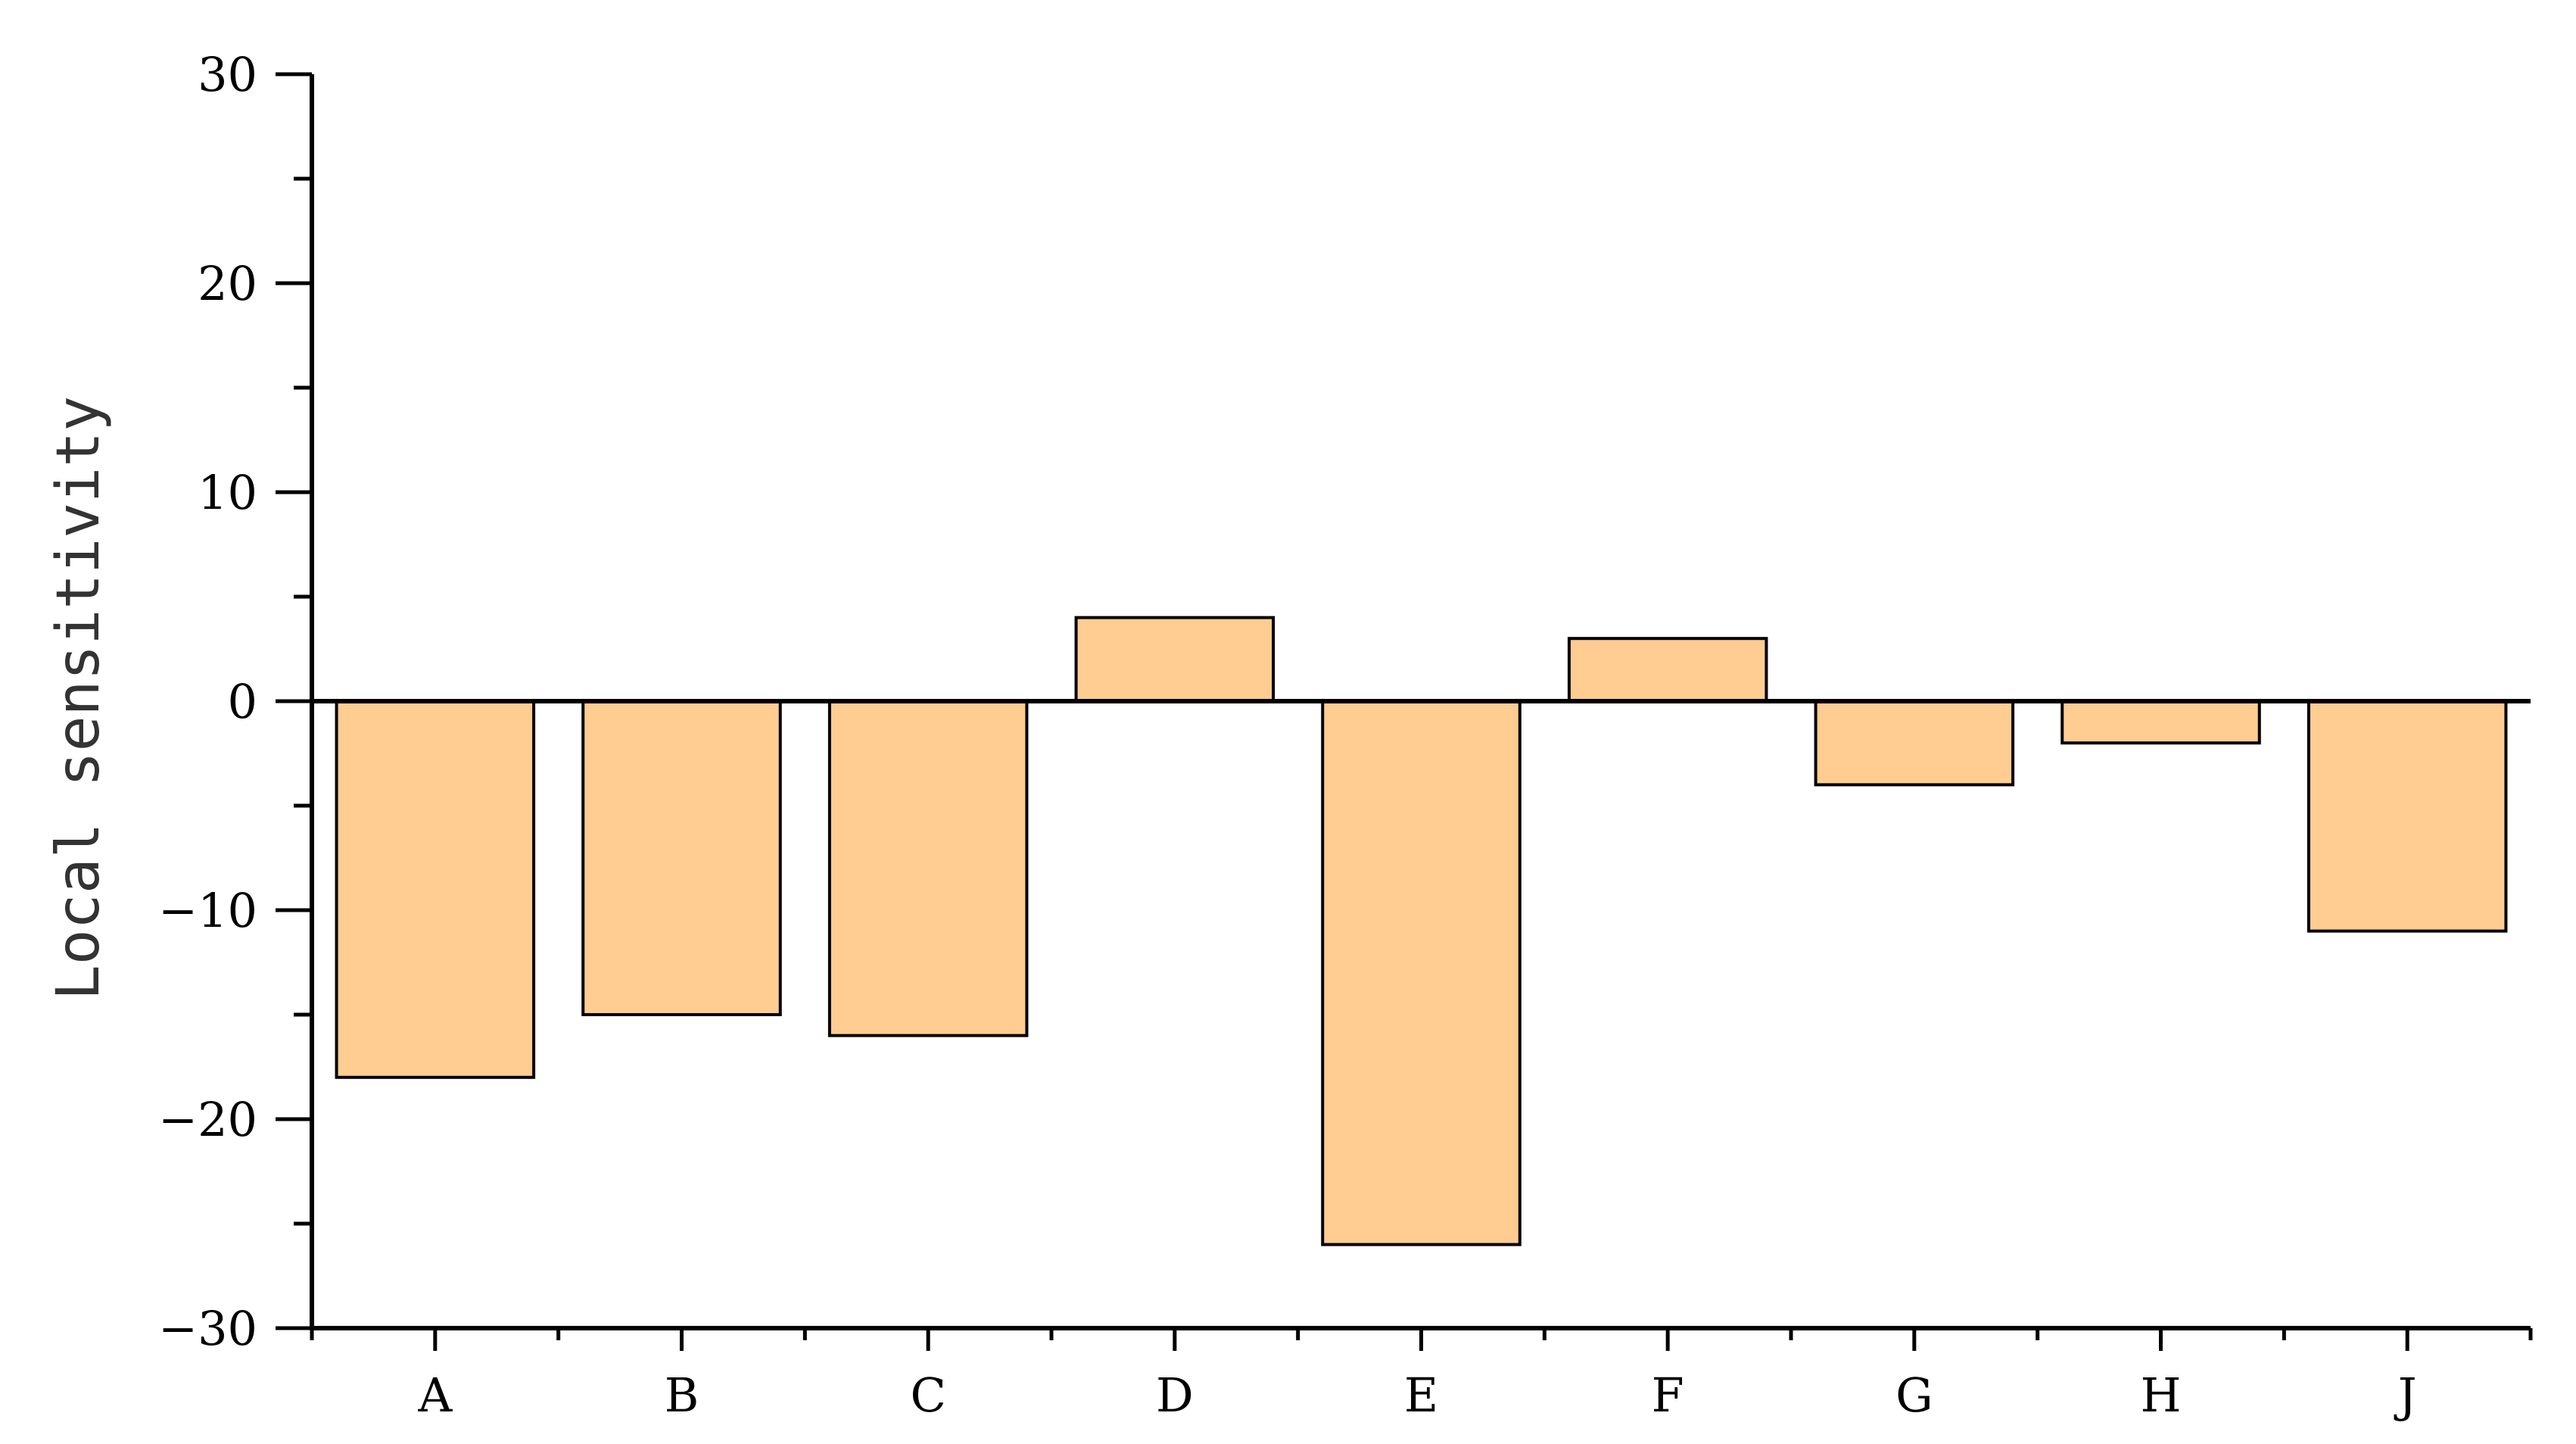 This screenshot has height=1444, width=2576. Describe the element at coordinates (681, 858) in the screenshot. I see `bar-B` at that location.